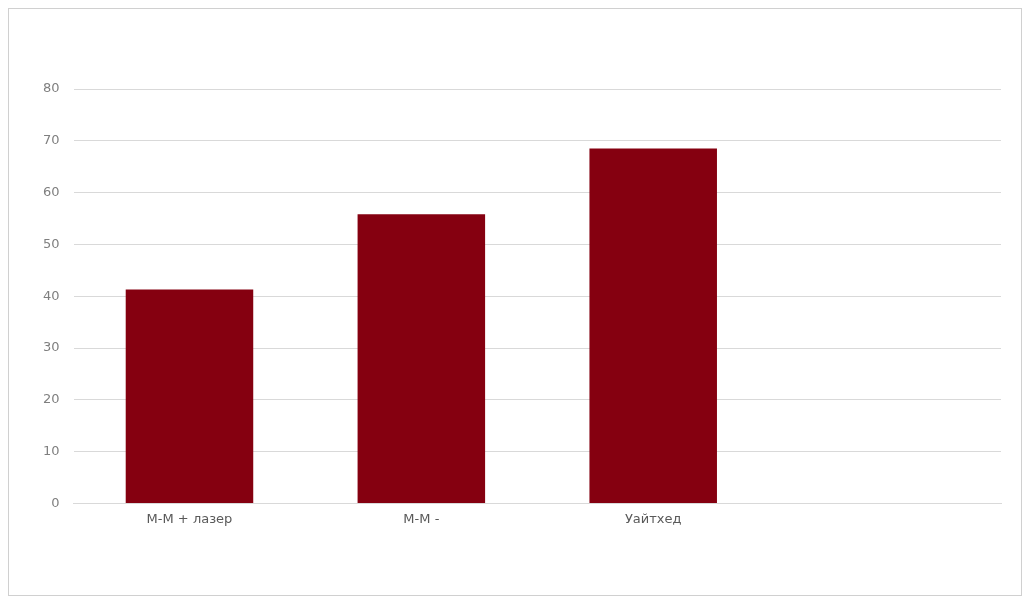 This screenshot has width=1030, height=604. What do you see at coordinates (51, 399) in the screenshot?
I see `y-tick-label: 20` at bounding box center [51, 399].